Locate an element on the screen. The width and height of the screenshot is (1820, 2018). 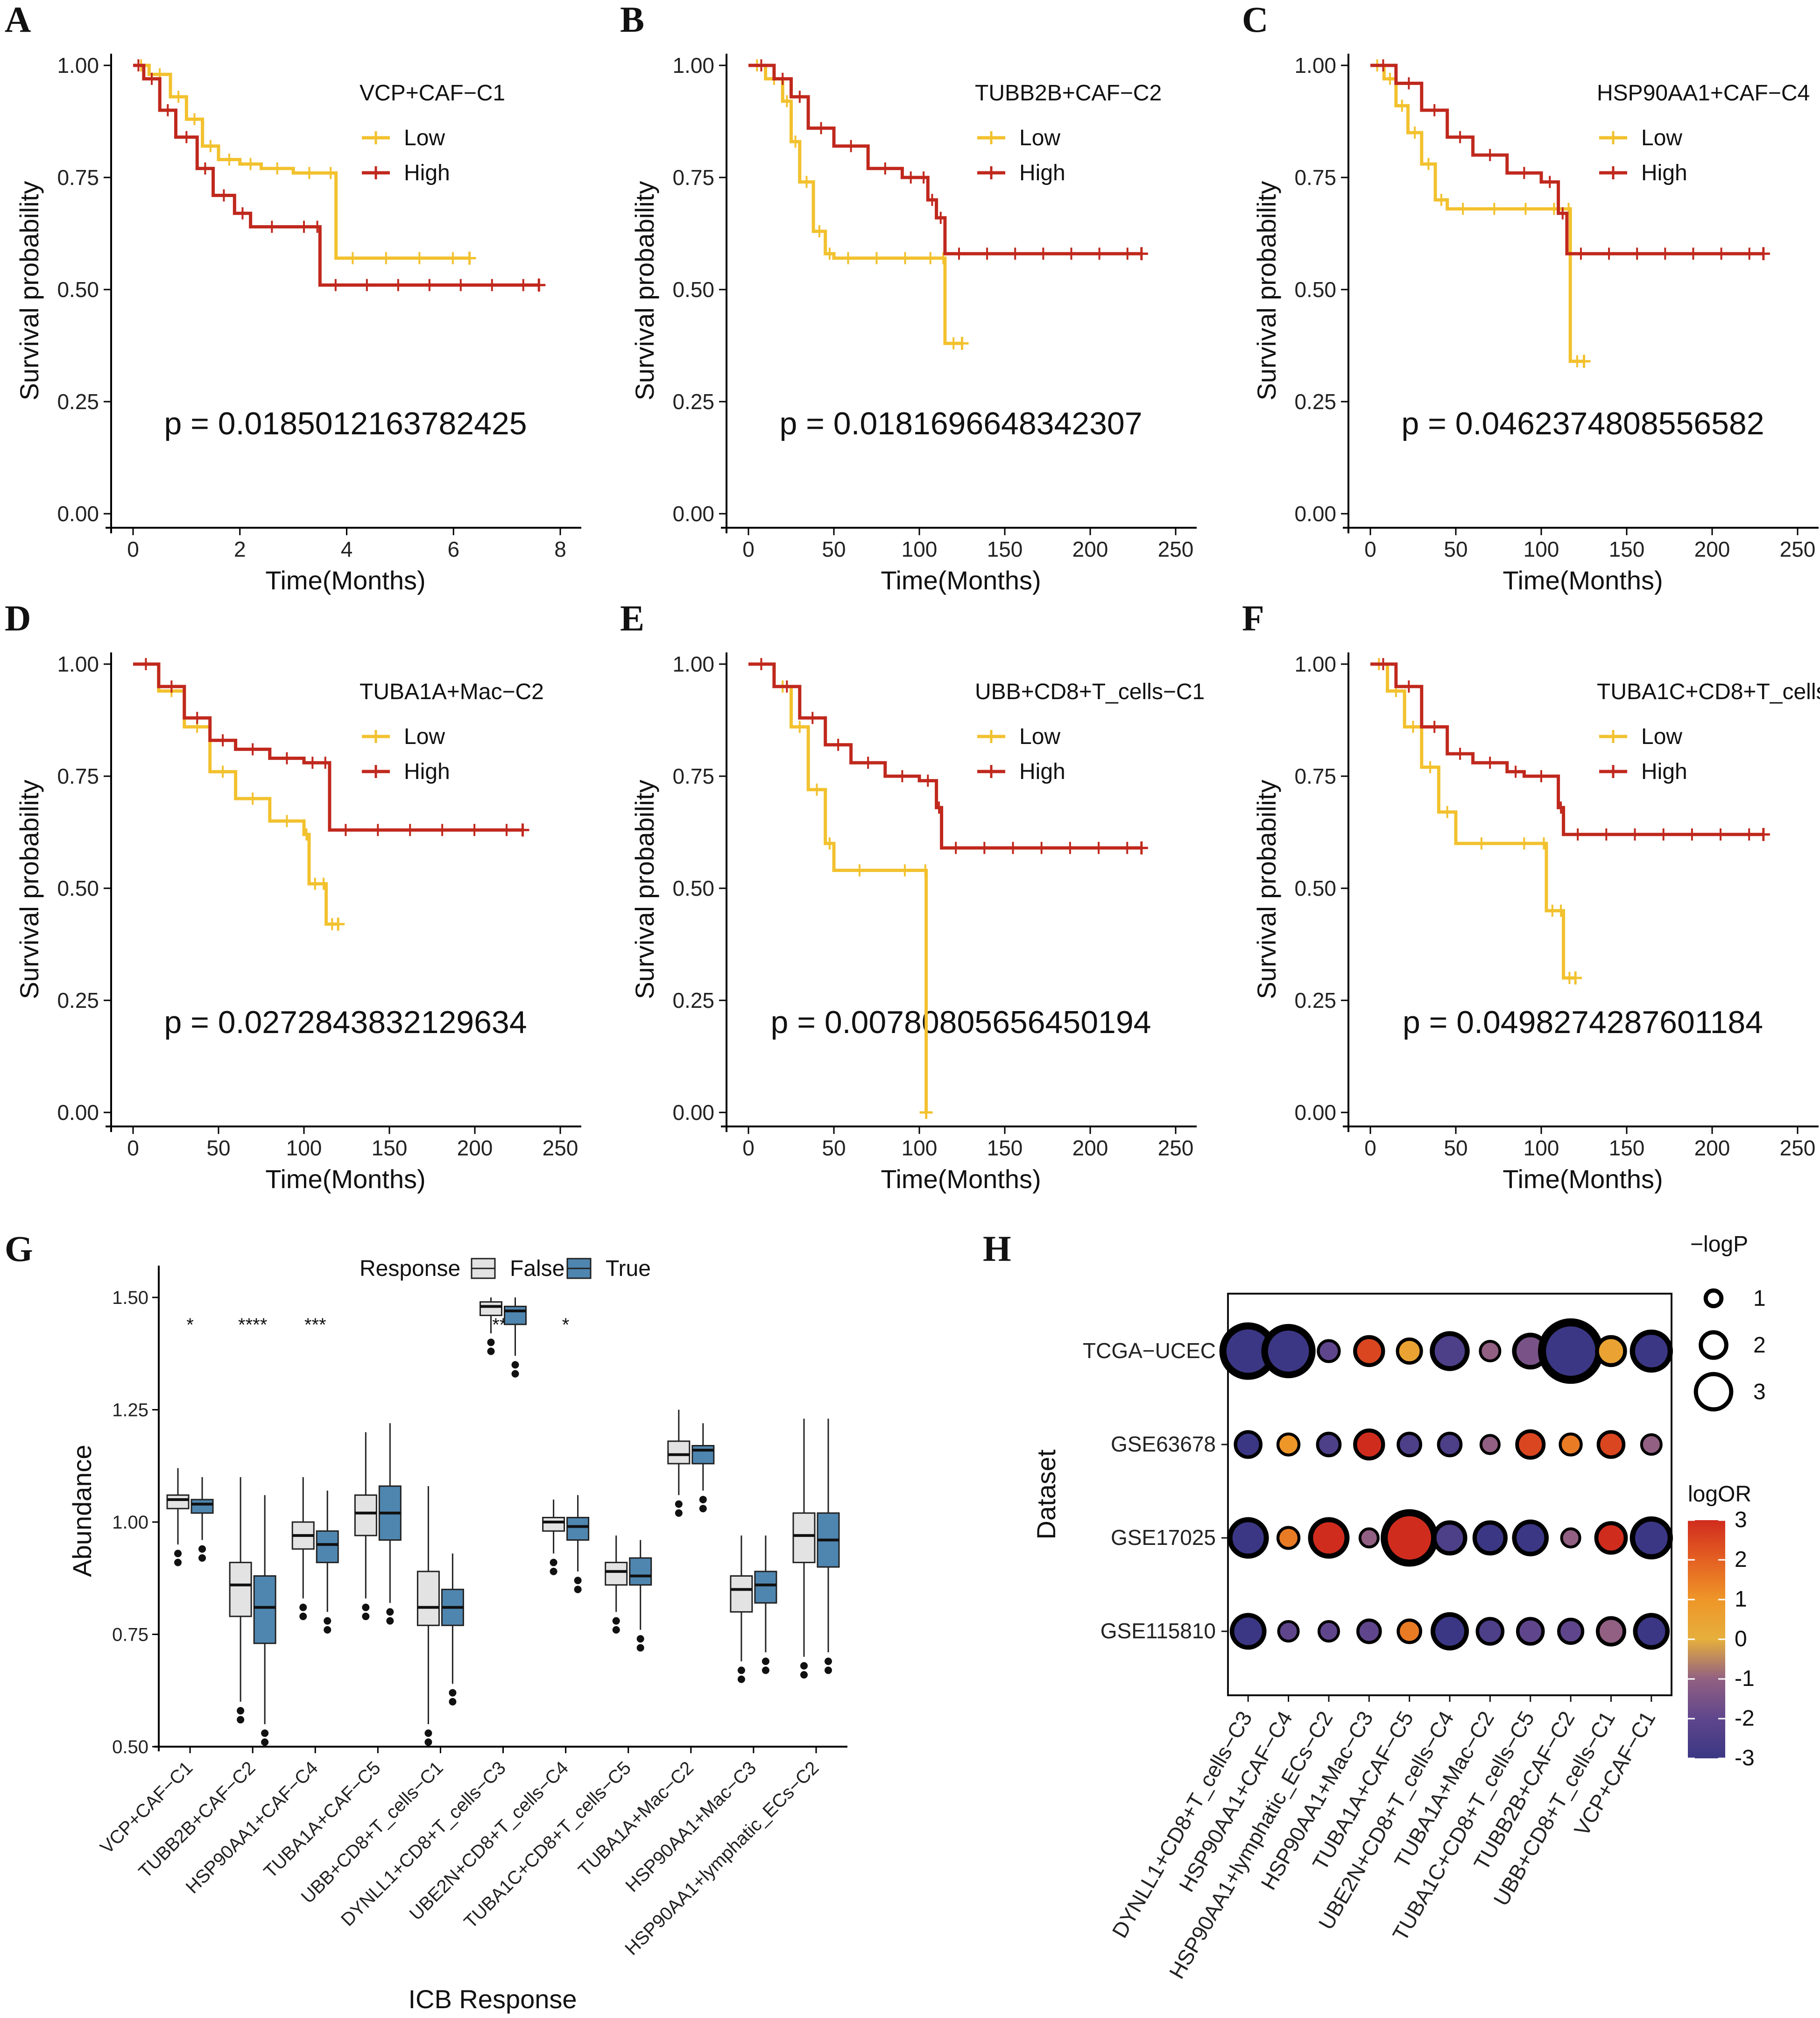
x-tick-label: 6 is located at coordinates (453, 549).